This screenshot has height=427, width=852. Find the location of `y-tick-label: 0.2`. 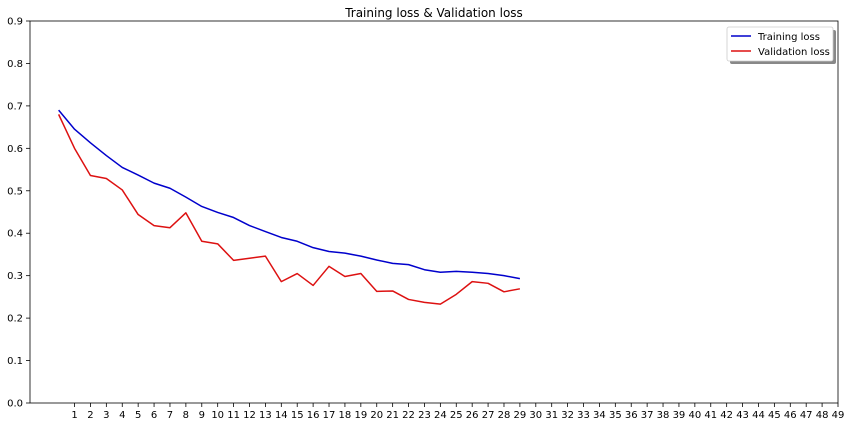

y-tick-label: 0.2 is located at coordinates (15, 319).